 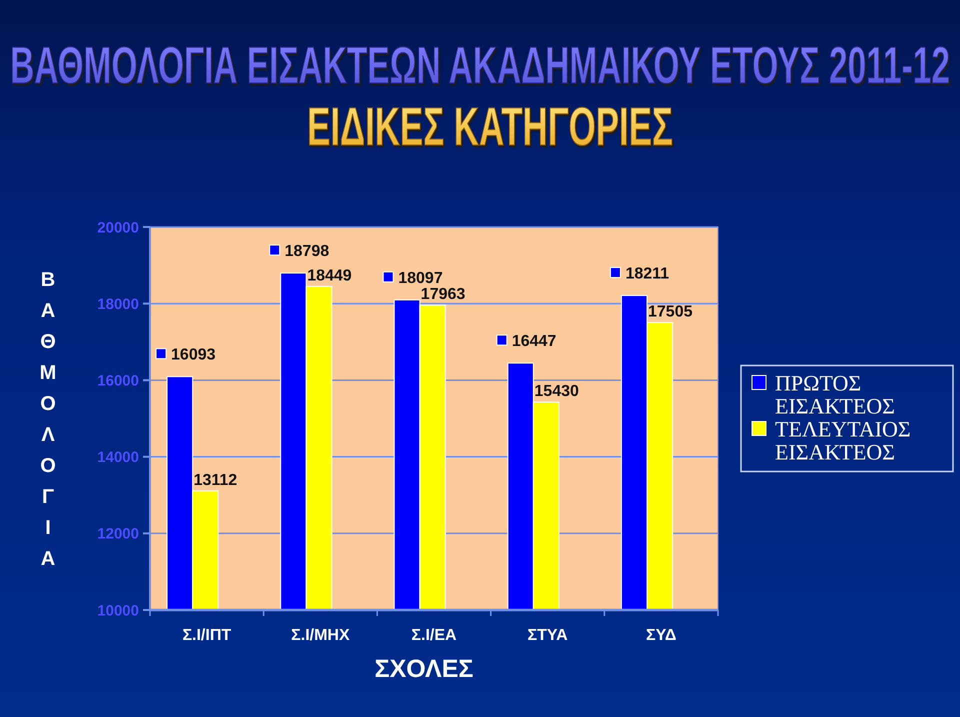 What do you see at coordinates (443, 295) in the screenshot?
I see `data-label: 17963` at bounding box center [443, 295].